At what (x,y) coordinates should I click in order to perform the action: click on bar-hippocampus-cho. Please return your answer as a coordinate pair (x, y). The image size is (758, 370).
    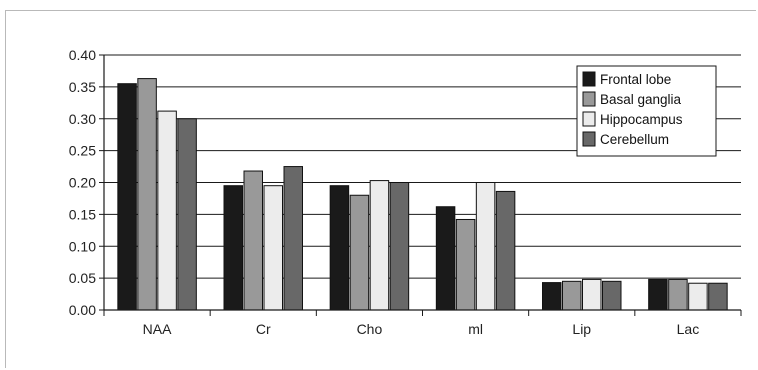
    Looking at the image, I should click on (379, 245).